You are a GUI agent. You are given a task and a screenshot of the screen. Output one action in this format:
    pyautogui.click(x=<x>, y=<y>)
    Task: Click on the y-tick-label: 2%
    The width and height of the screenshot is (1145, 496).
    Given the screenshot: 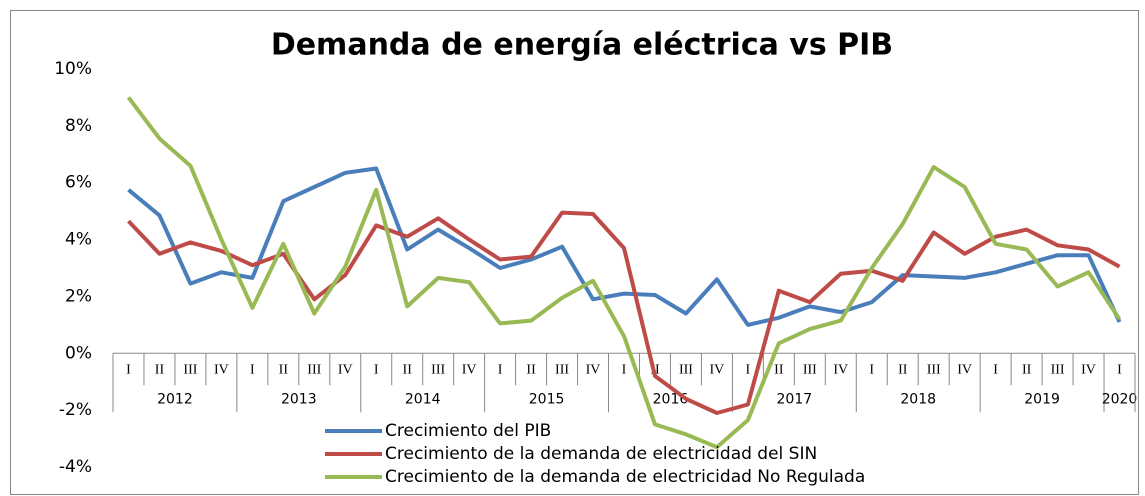 What is the action you would take?
    pyautogui.click(x=78, y=296)
    